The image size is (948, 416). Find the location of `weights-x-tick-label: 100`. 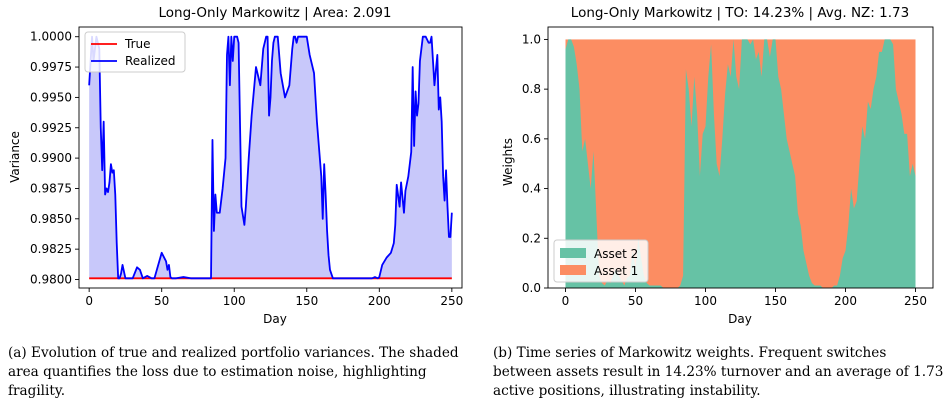

weights-x-tick-label: 100 is located at coordinates (705, 301).